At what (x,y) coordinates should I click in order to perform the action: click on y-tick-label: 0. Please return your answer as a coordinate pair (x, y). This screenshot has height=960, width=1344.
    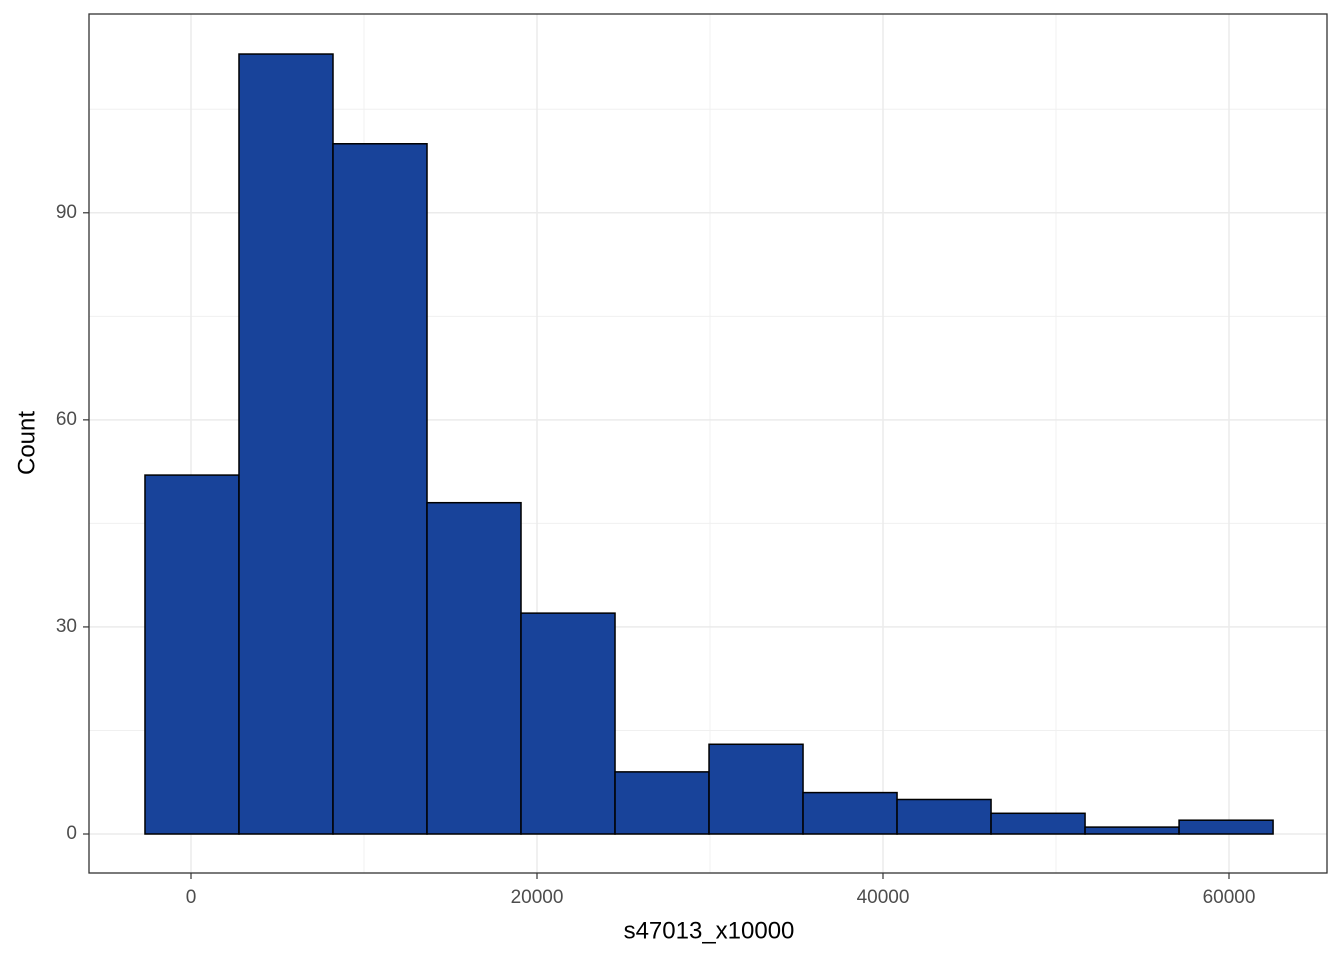
    Looking at the image, I should click on (71, 833).